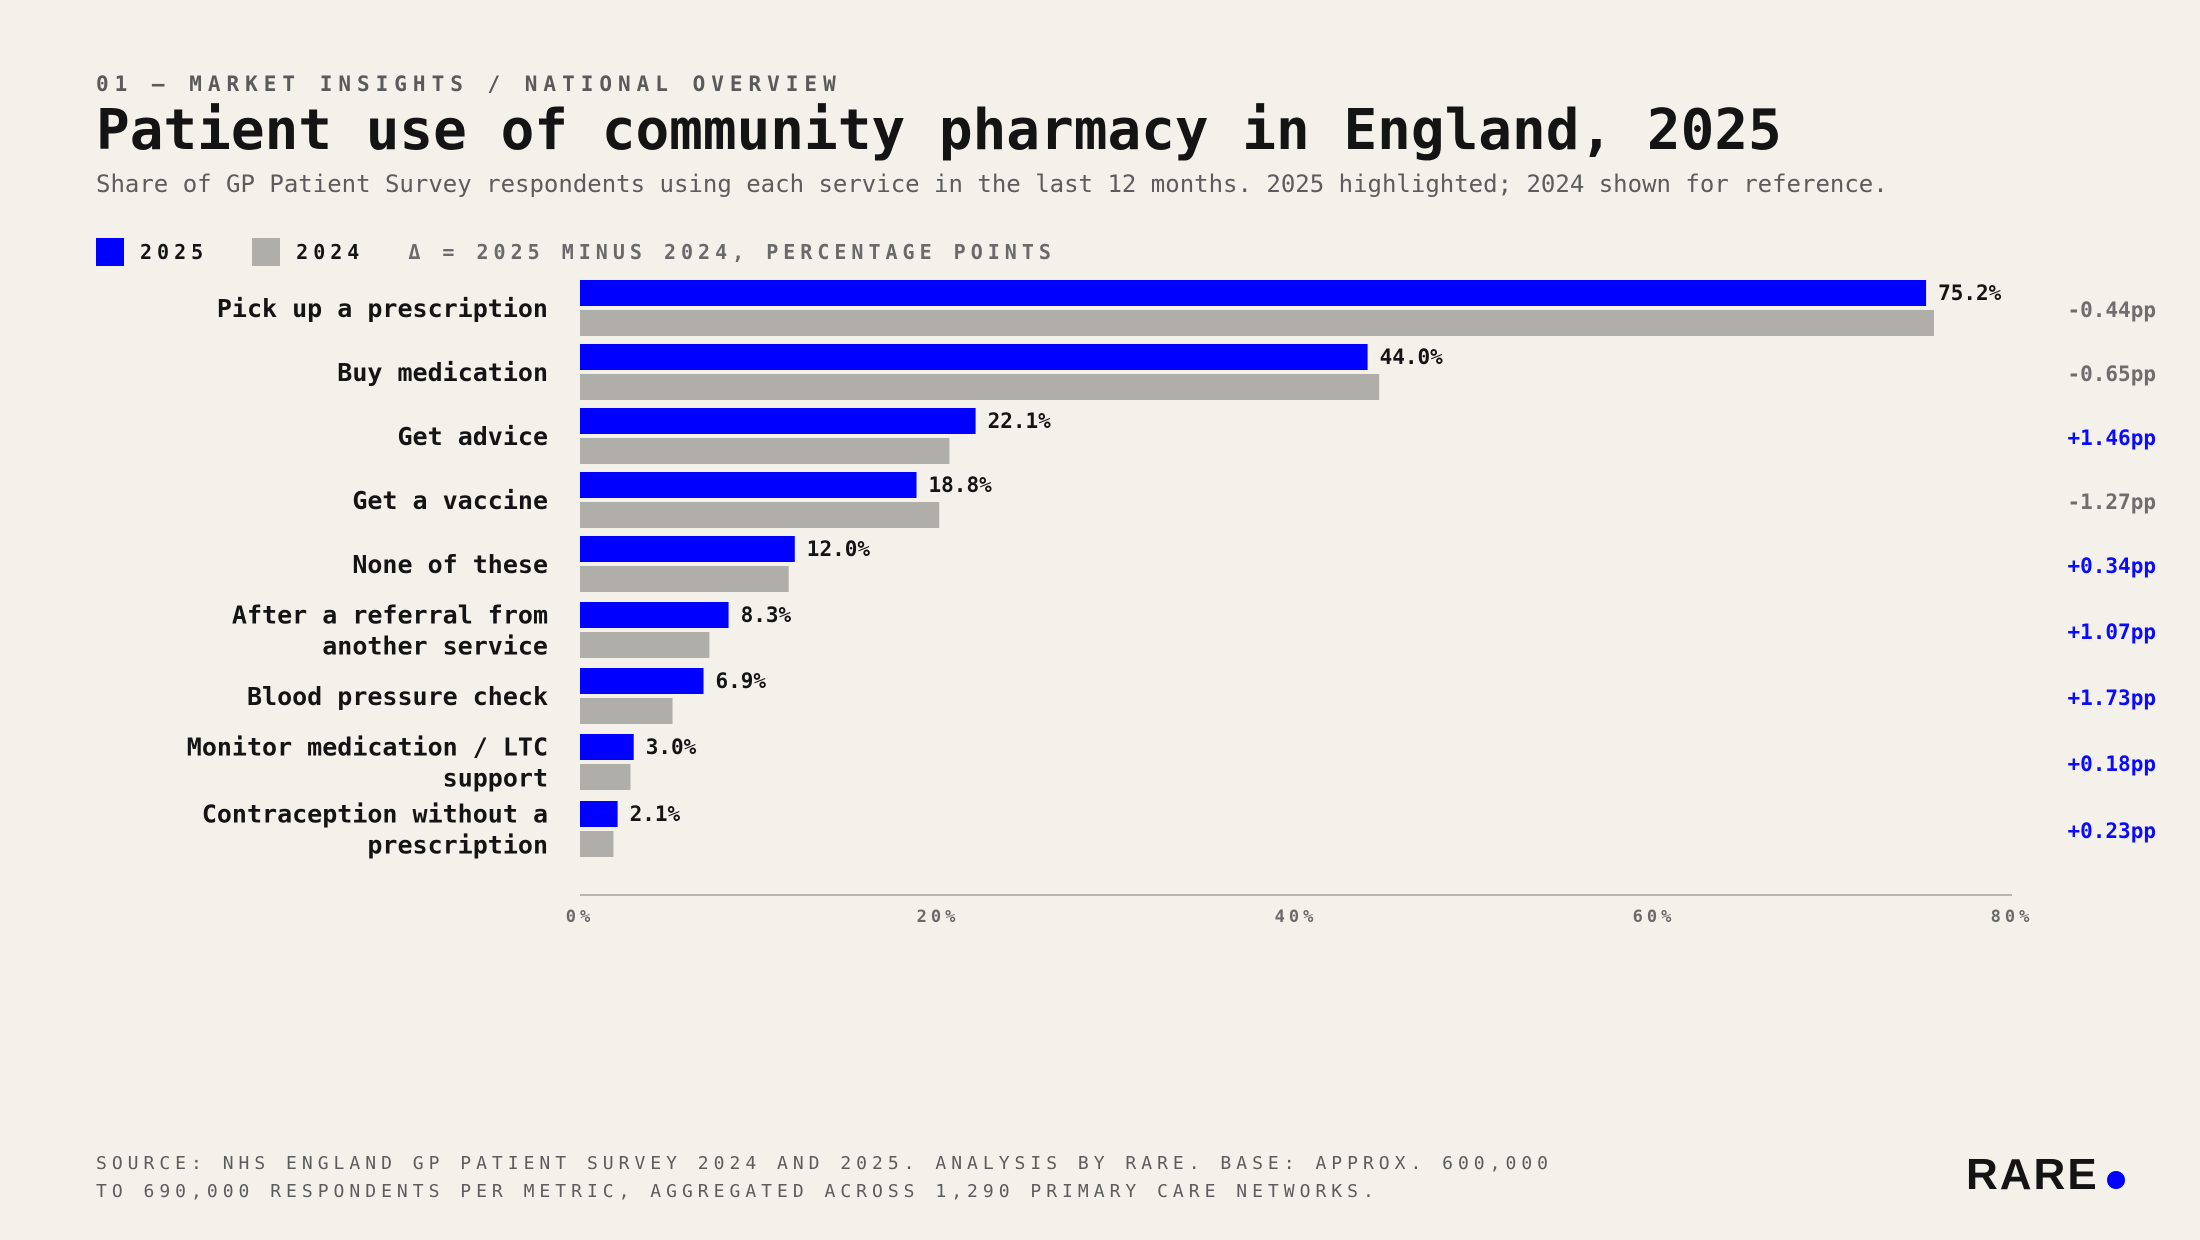 Image resolution: width=2200 pixels, height=1240 pixels. Describe the element at coordinates (2012, 917) in the screenshot. I see `x-tick-label: 80%` at that location.